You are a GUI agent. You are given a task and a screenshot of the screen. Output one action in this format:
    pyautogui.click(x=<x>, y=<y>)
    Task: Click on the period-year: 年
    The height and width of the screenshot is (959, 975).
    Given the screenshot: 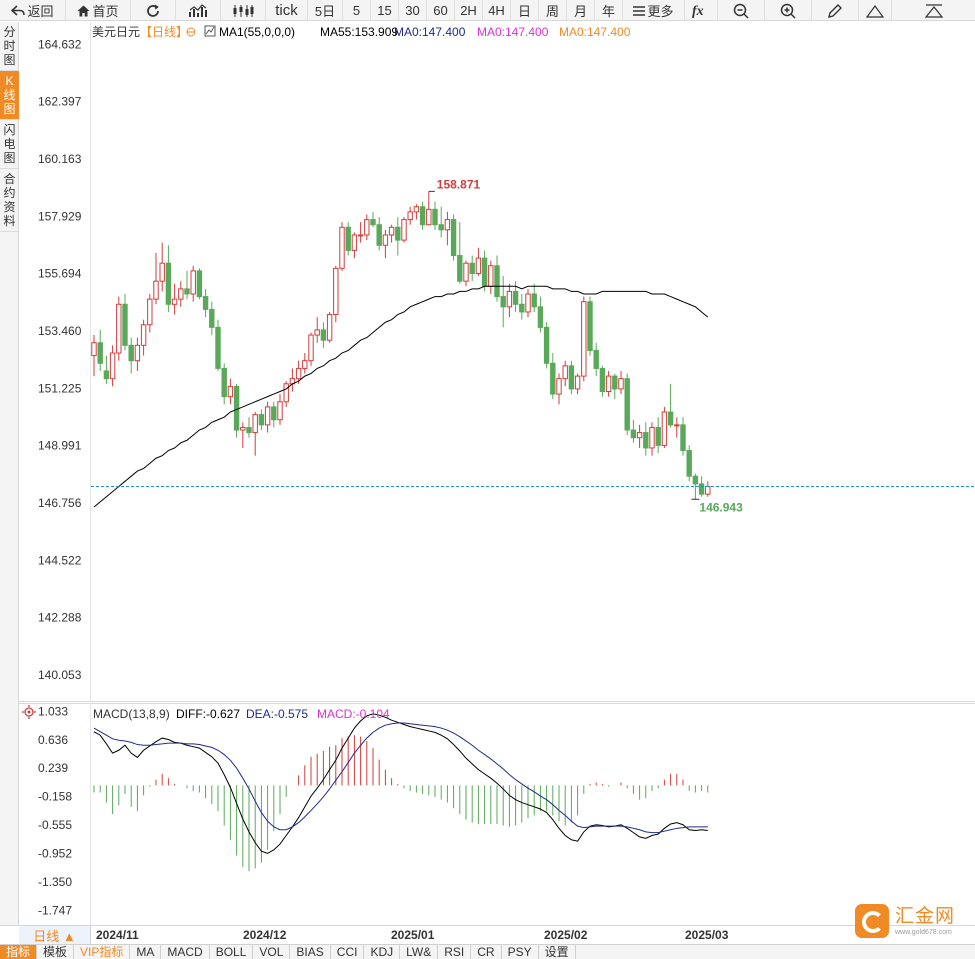 What is the action you would take?
    pyautogui.click(x=609, y=10)
    